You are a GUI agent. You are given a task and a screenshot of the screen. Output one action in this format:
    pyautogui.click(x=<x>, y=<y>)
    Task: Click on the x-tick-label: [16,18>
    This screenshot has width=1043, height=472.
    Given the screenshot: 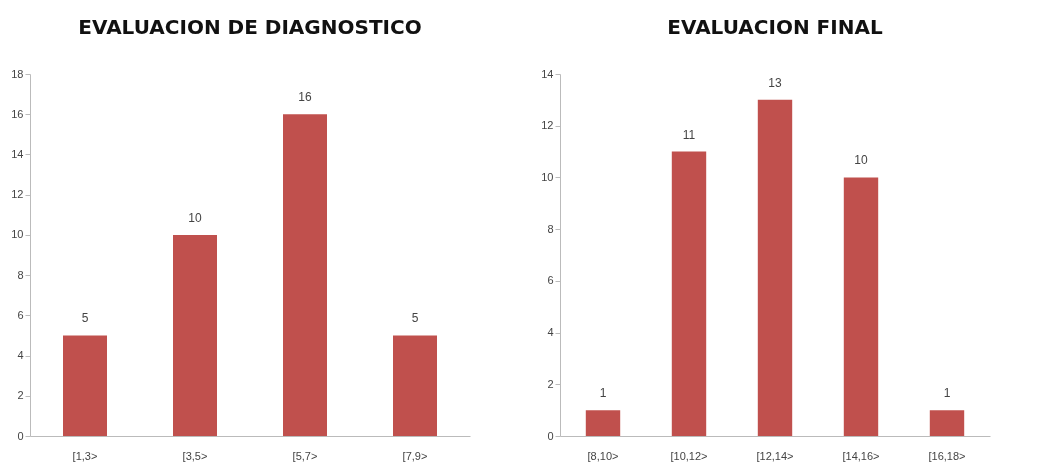 What is the action you would take?
    pyautogui.click(x=947, y=455)
    